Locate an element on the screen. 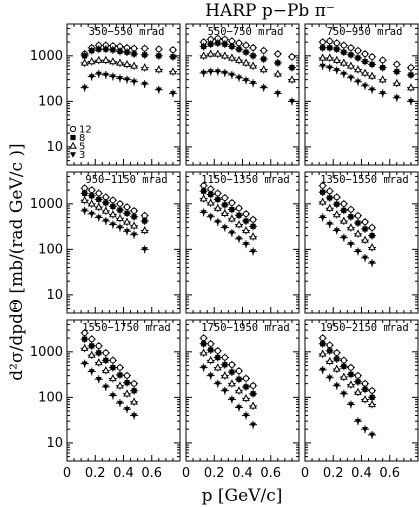 Image resolution: width=419 pixels, height=507 pixels. panel-2: 550−750 mrad is located at coordinates (242, 94).